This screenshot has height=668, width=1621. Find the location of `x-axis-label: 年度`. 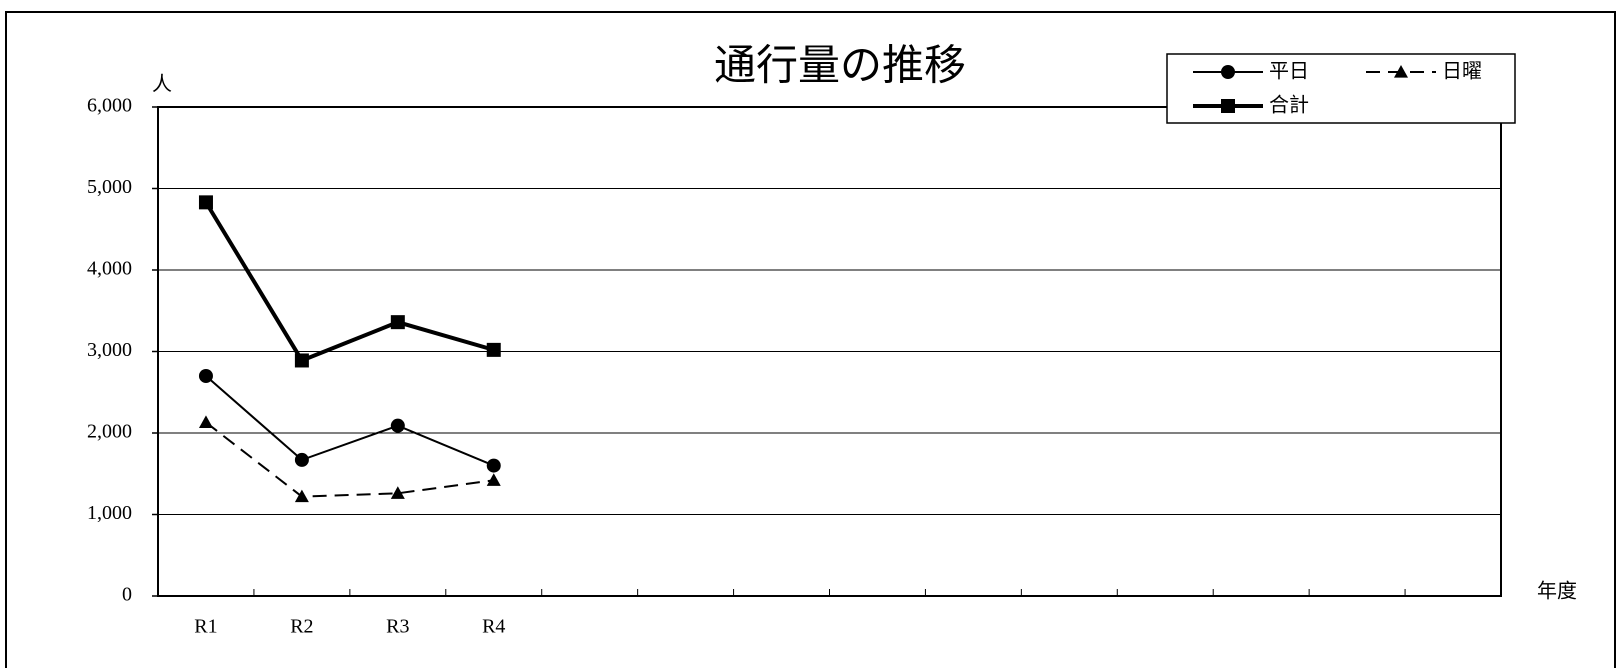

x-axis-label: 年度 is located at coordinates (1557, 591).